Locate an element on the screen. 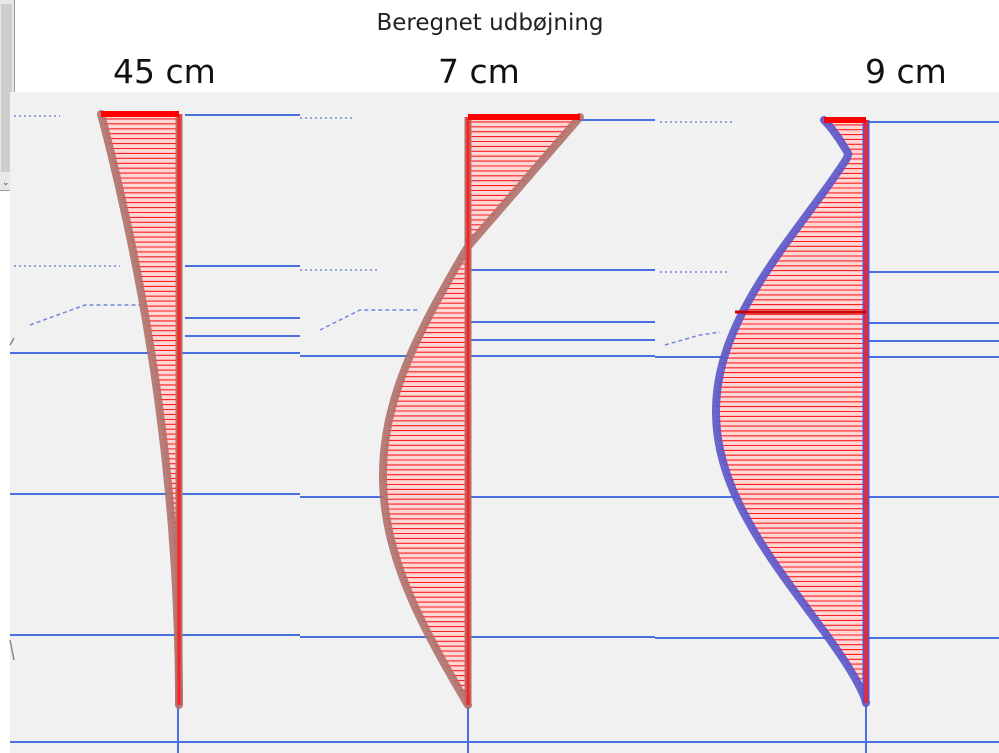  deflected-shape is located at coordinates (791, 411).